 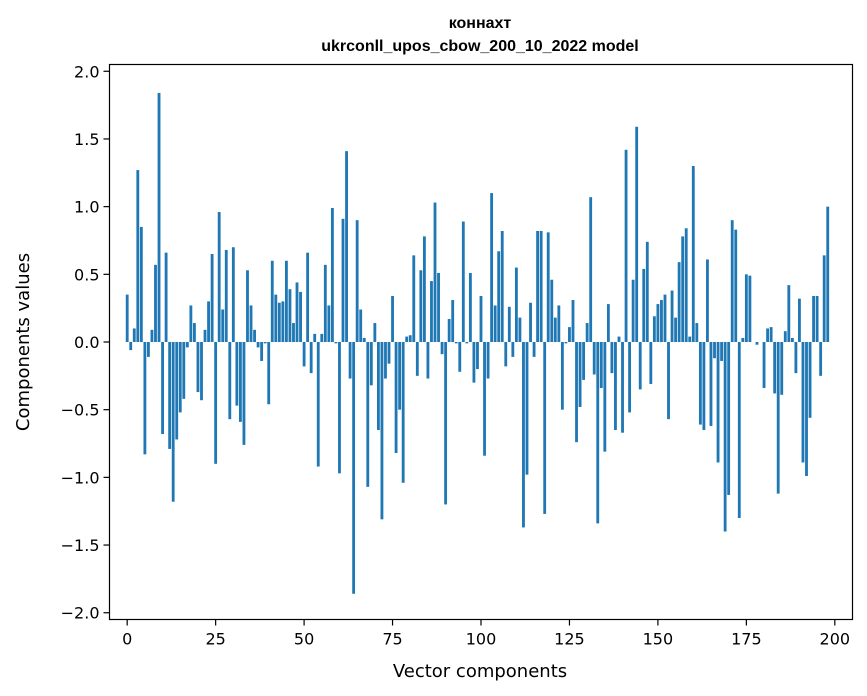 What do you see at coordinates (80, 613) in the screenshot?
I see `y-tick-label: −2.0` at bounding box center [80, 613].